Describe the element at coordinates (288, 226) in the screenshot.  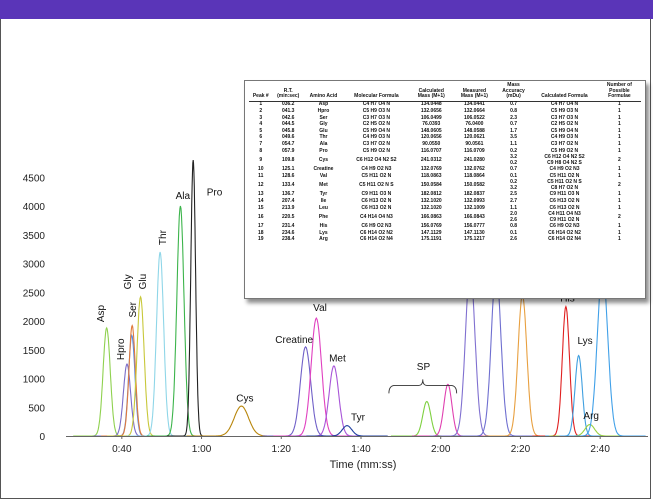
I see `table-cell: 231.4` at that location.